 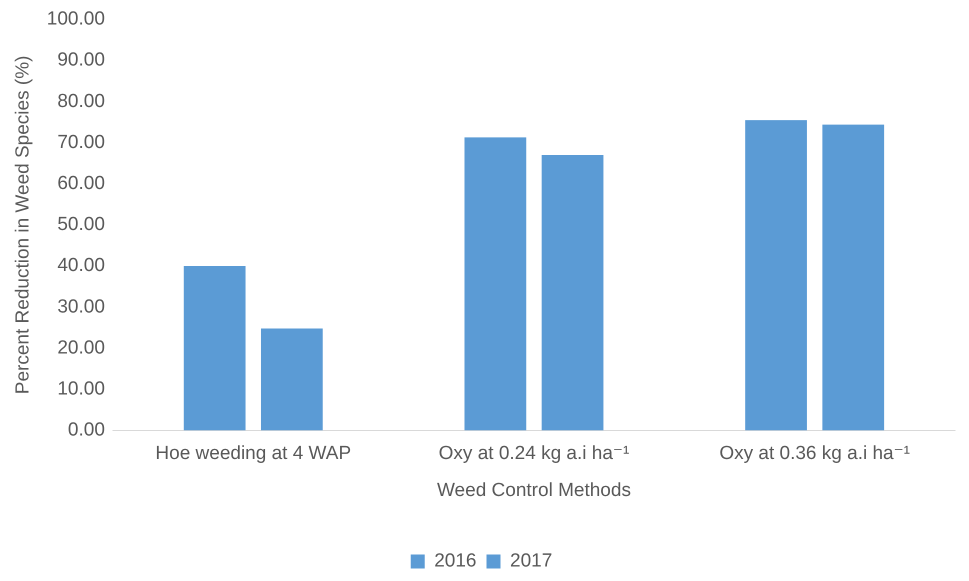 I want to click on y-tick-label: 60.00, so click(x=81, y=183).